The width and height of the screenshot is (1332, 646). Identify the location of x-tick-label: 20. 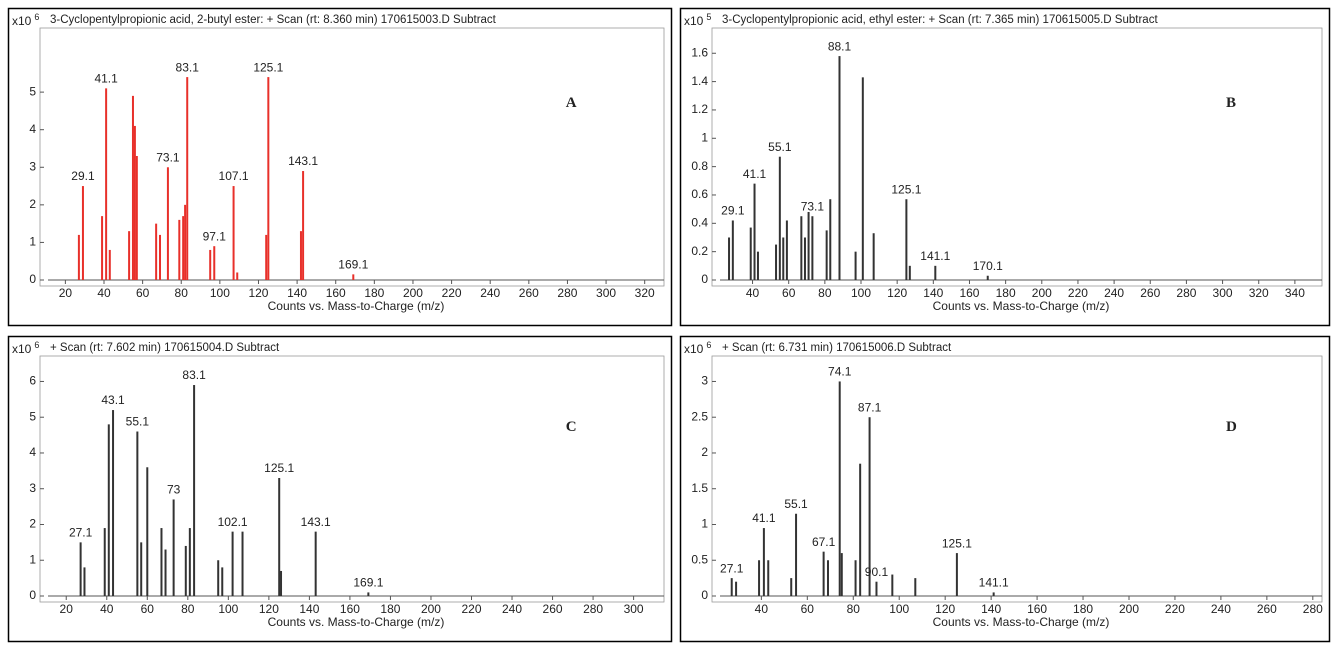
(66, 293).